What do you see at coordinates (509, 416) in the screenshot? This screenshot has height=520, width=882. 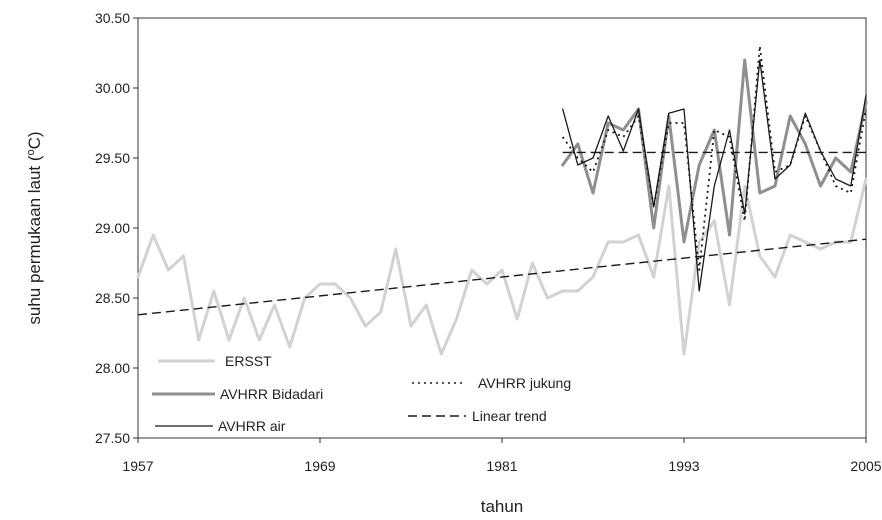 I see `legend-label-linear-trend: Linear trend` at bounding box center [509, 416].